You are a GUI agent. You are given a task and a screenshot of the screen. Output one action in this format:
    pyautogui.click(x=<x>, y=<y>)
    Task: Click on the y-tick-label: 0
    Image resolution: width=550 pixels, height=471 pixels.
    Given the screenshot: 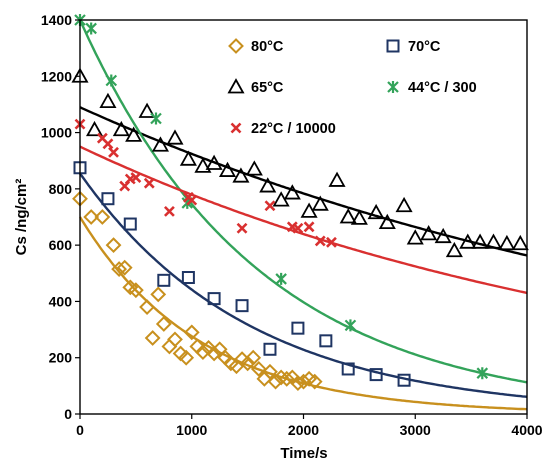 What is the action you would take?
    pyautogui.click(x=68, y=414)
    